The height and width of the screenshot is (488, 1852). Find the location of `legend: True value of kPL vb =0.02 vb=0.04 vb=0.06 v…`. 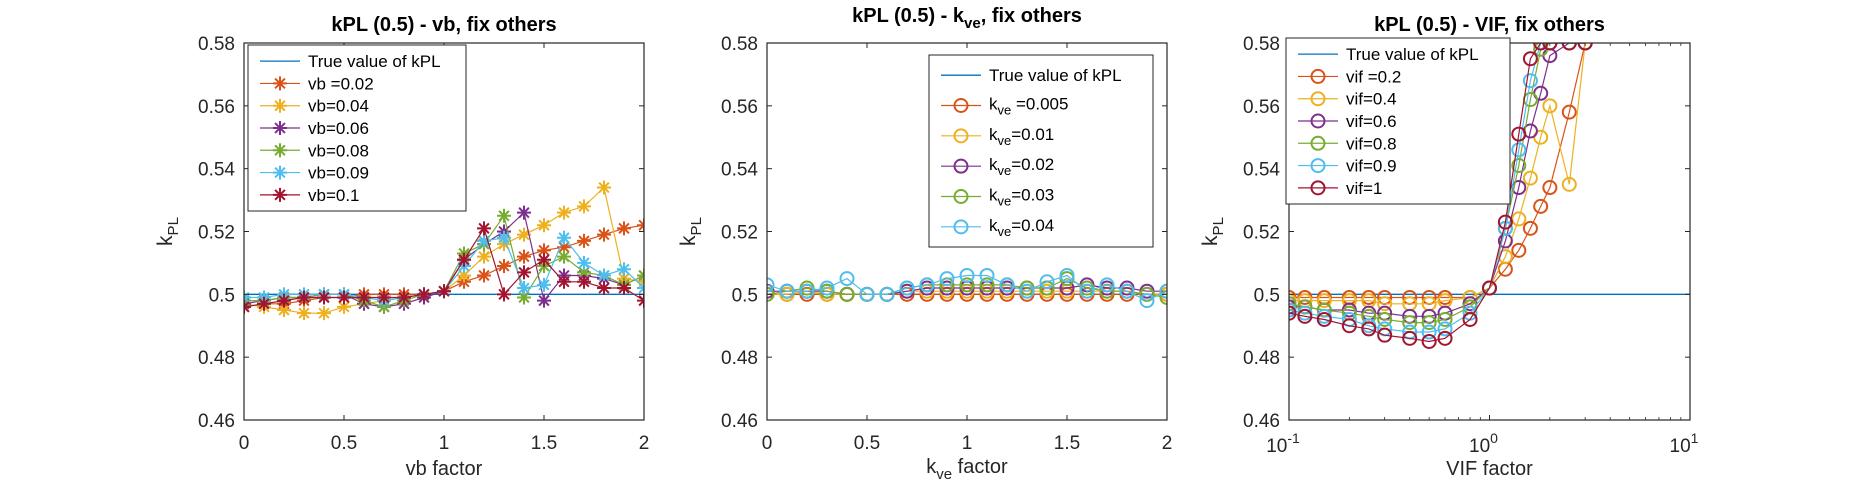

legend: True value of kPL vb =0.02 vb=0.04 vb=0.06 v… is located at coordinates (357, 128).